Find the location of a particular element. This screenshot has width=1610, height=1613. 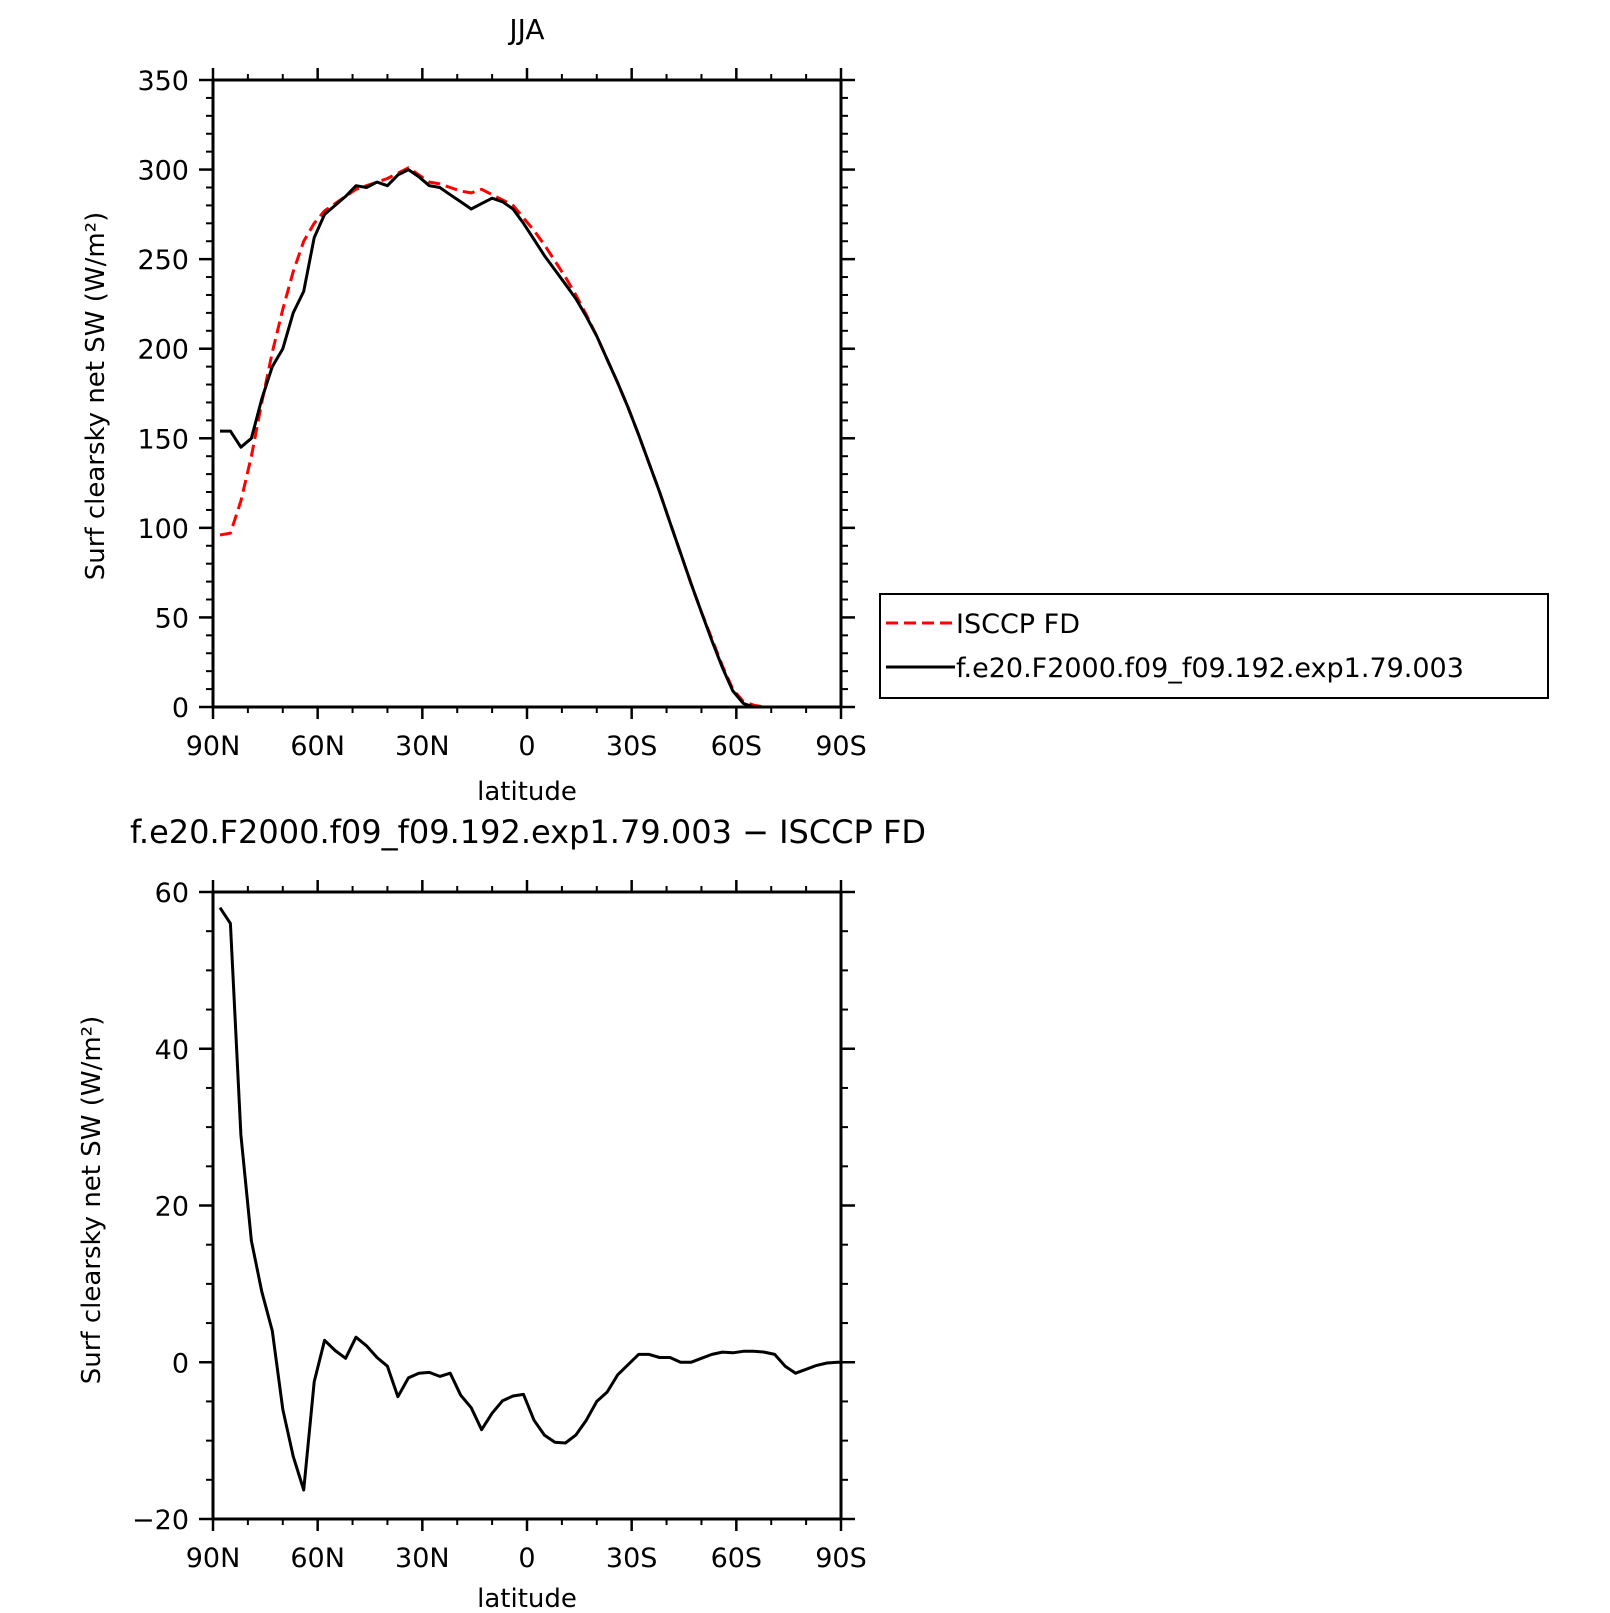

top-x-tick-label: 0 is located at coordinates (526, 746).